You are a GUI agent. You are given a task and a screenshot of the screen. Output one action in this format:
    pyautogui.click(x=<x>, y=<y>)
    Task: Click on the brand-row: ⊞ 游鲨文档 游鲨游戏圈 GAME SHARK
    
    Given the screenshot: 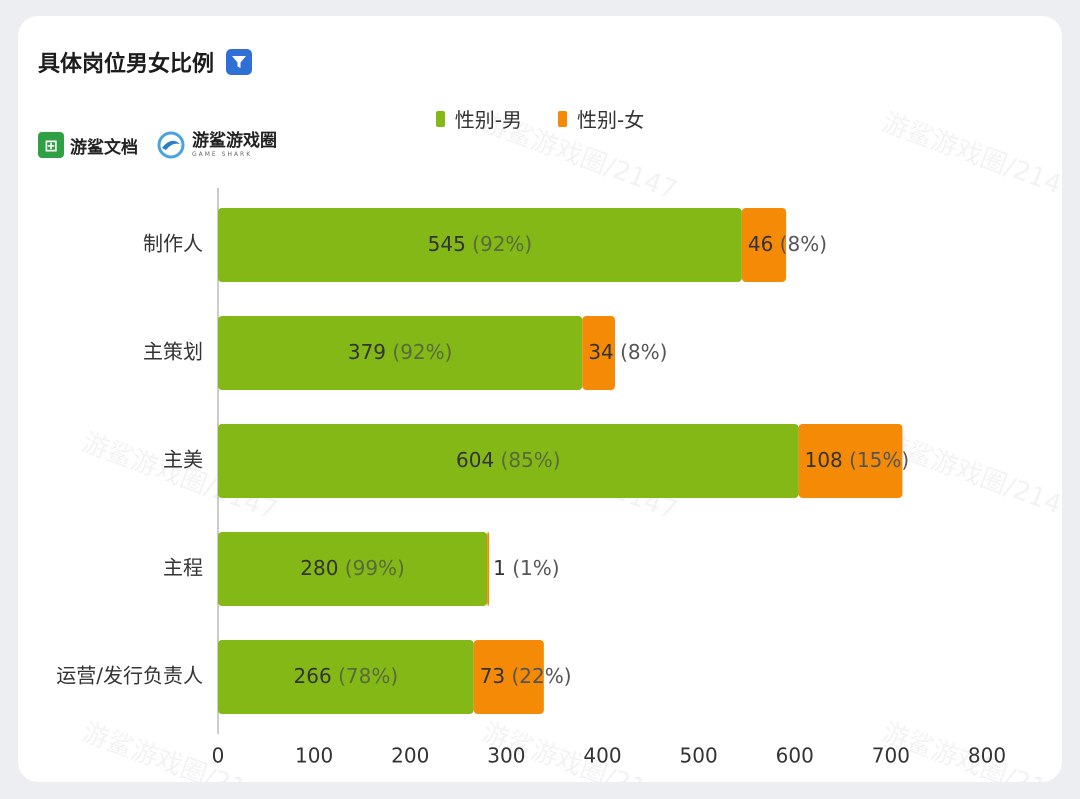 What is the action you would take?
    pyautogui.click(x=157, y=145)
    